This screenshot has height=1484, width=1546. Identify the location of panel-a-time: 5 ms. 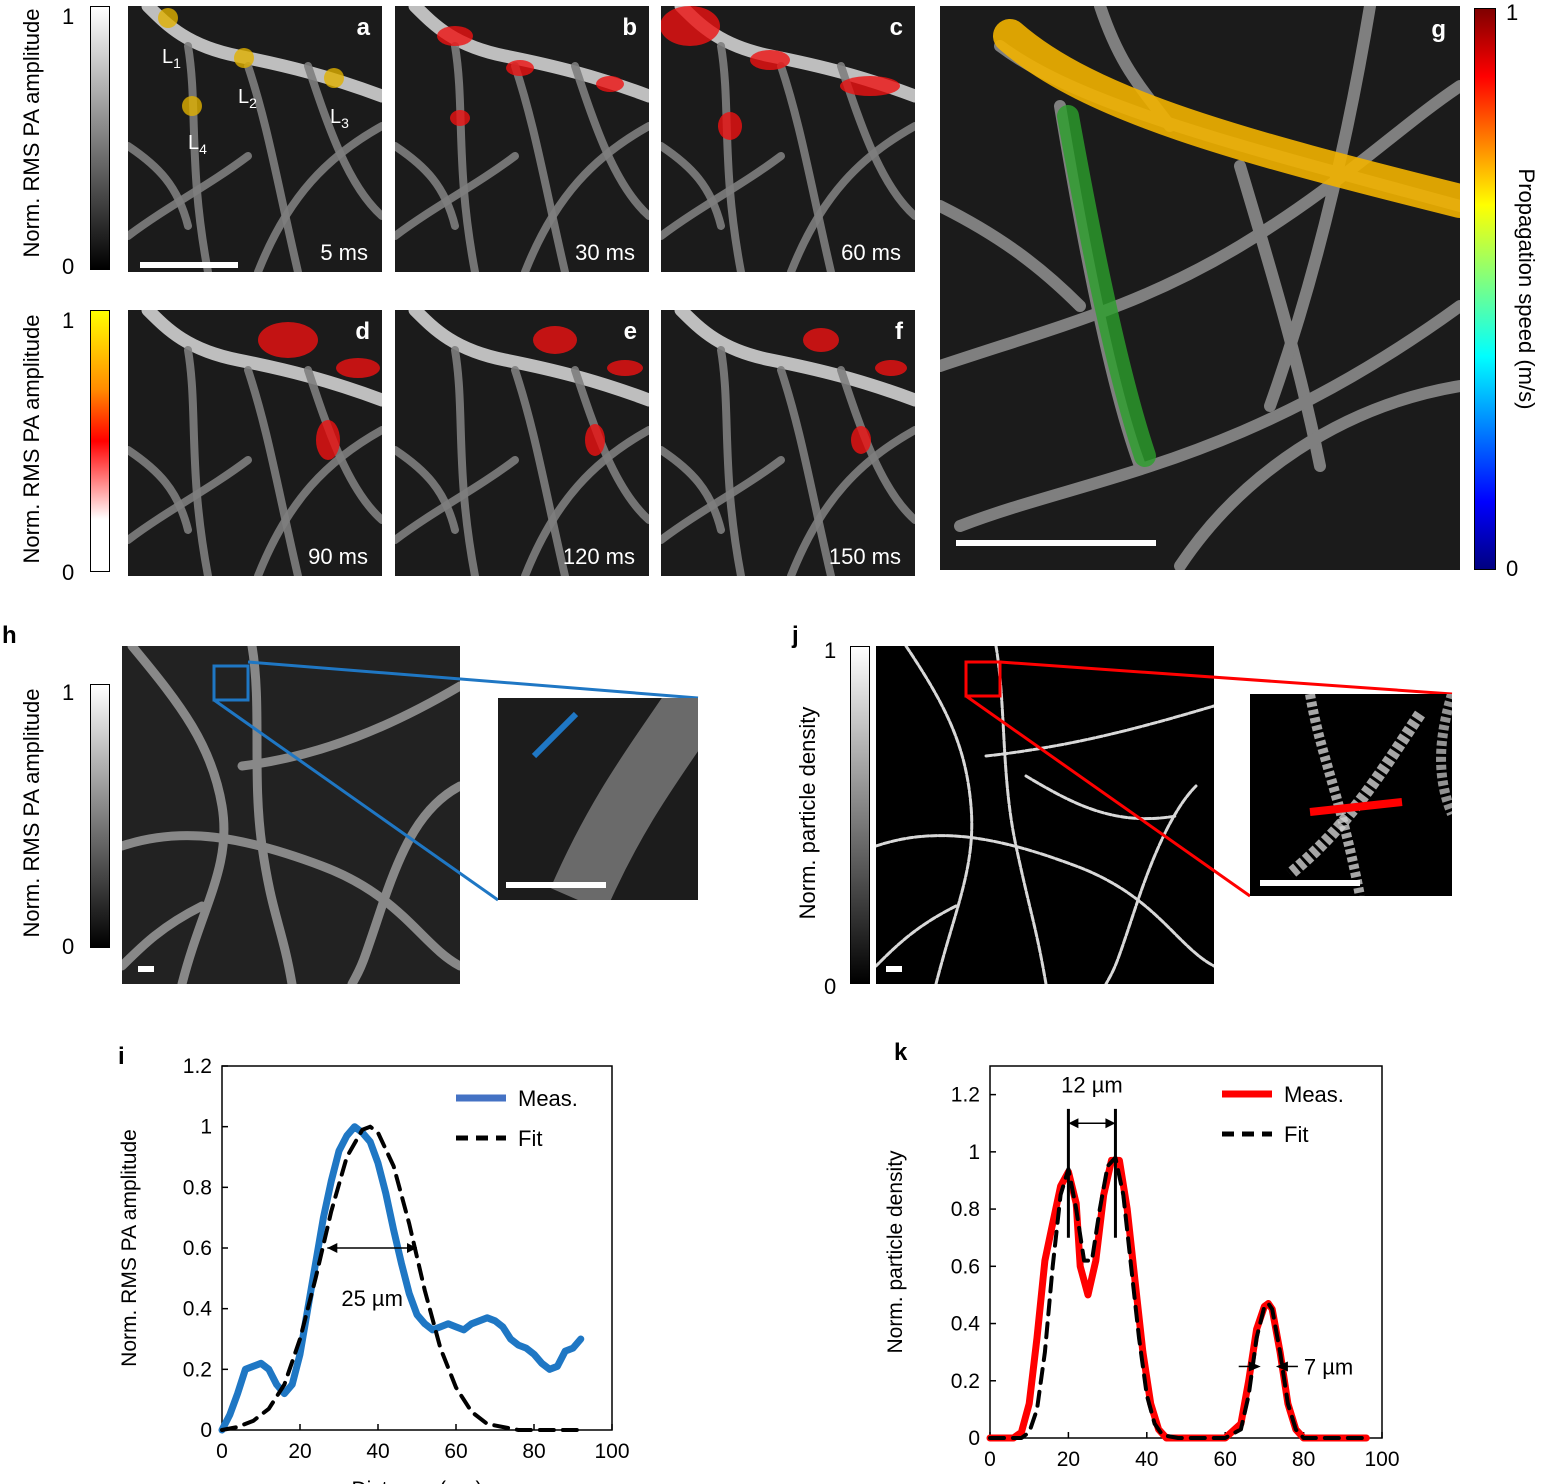
(344, 252).